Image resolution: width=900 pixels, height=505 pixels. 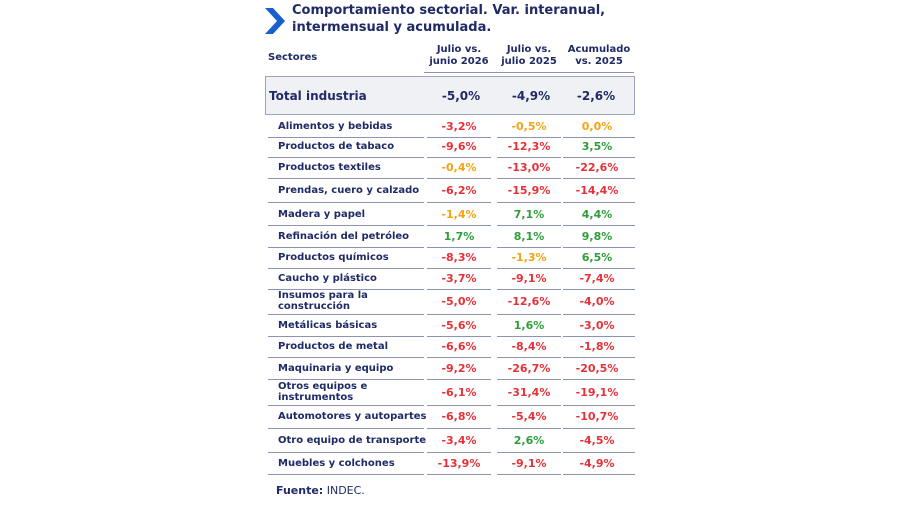 What do you see at coordinates (323, 392) in the screenshot?
I see `sector-label: Otros equipos e instrumentos` at bounding box center [323, 392].